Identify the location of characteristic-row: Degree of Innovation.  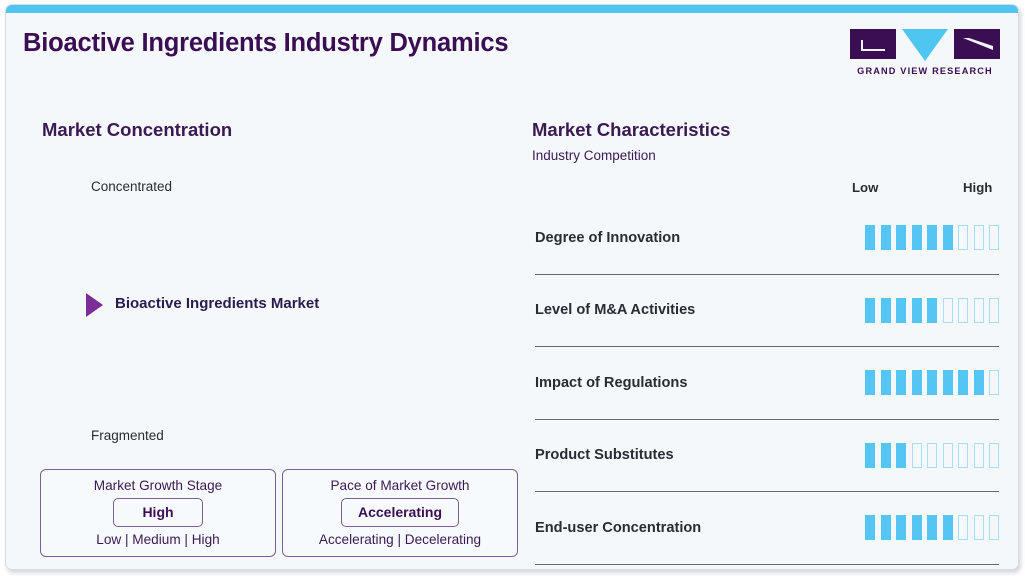
(767, 238).